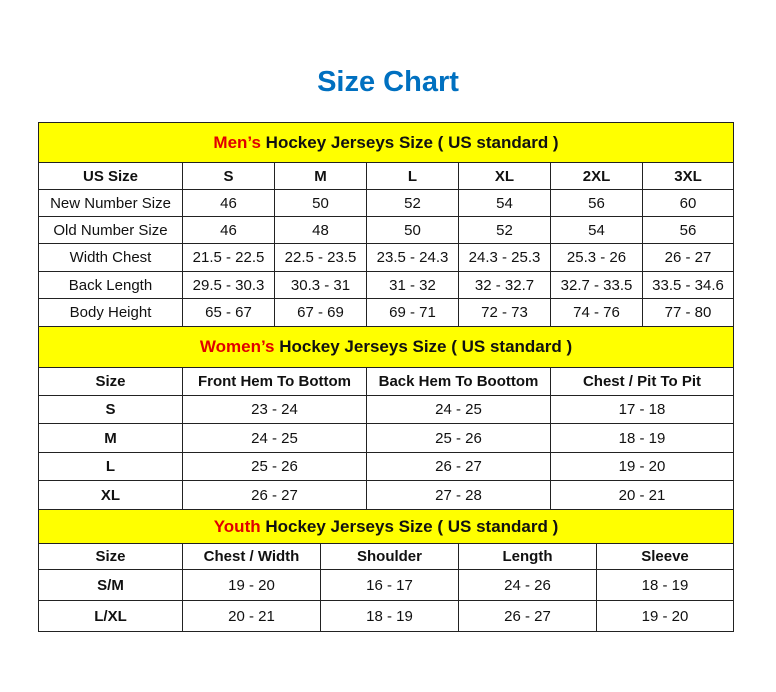  Describe the element at coordinates (228, 285) in the screenshot. I see `table-cell: 29.5 - 30.3` at that location.